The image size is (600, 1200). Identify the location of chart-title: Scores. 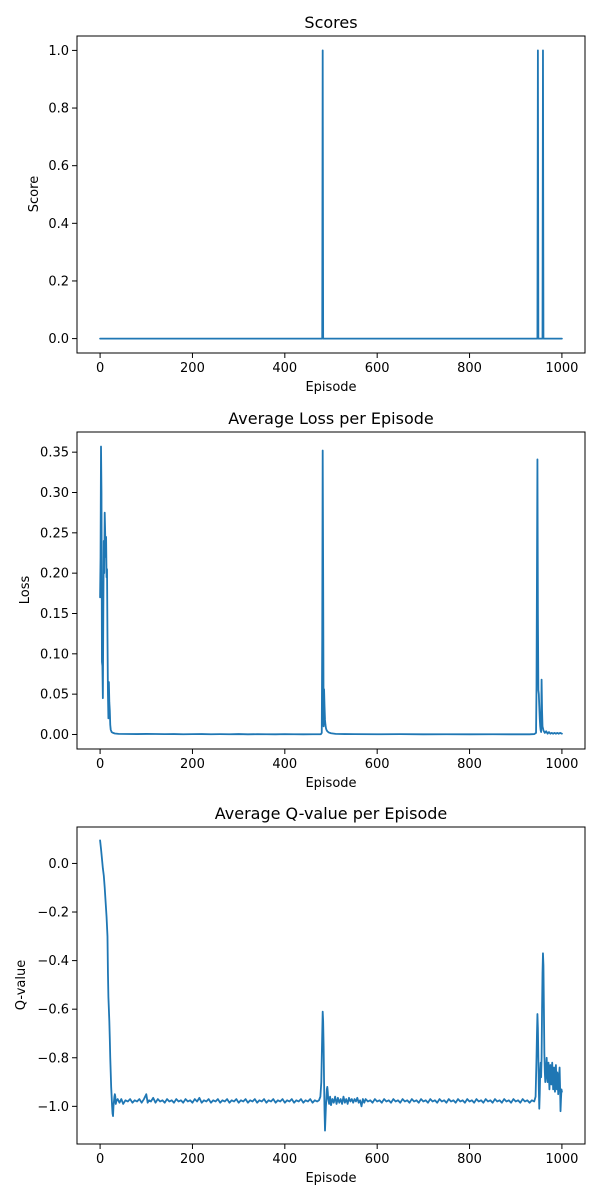
(330, 22).